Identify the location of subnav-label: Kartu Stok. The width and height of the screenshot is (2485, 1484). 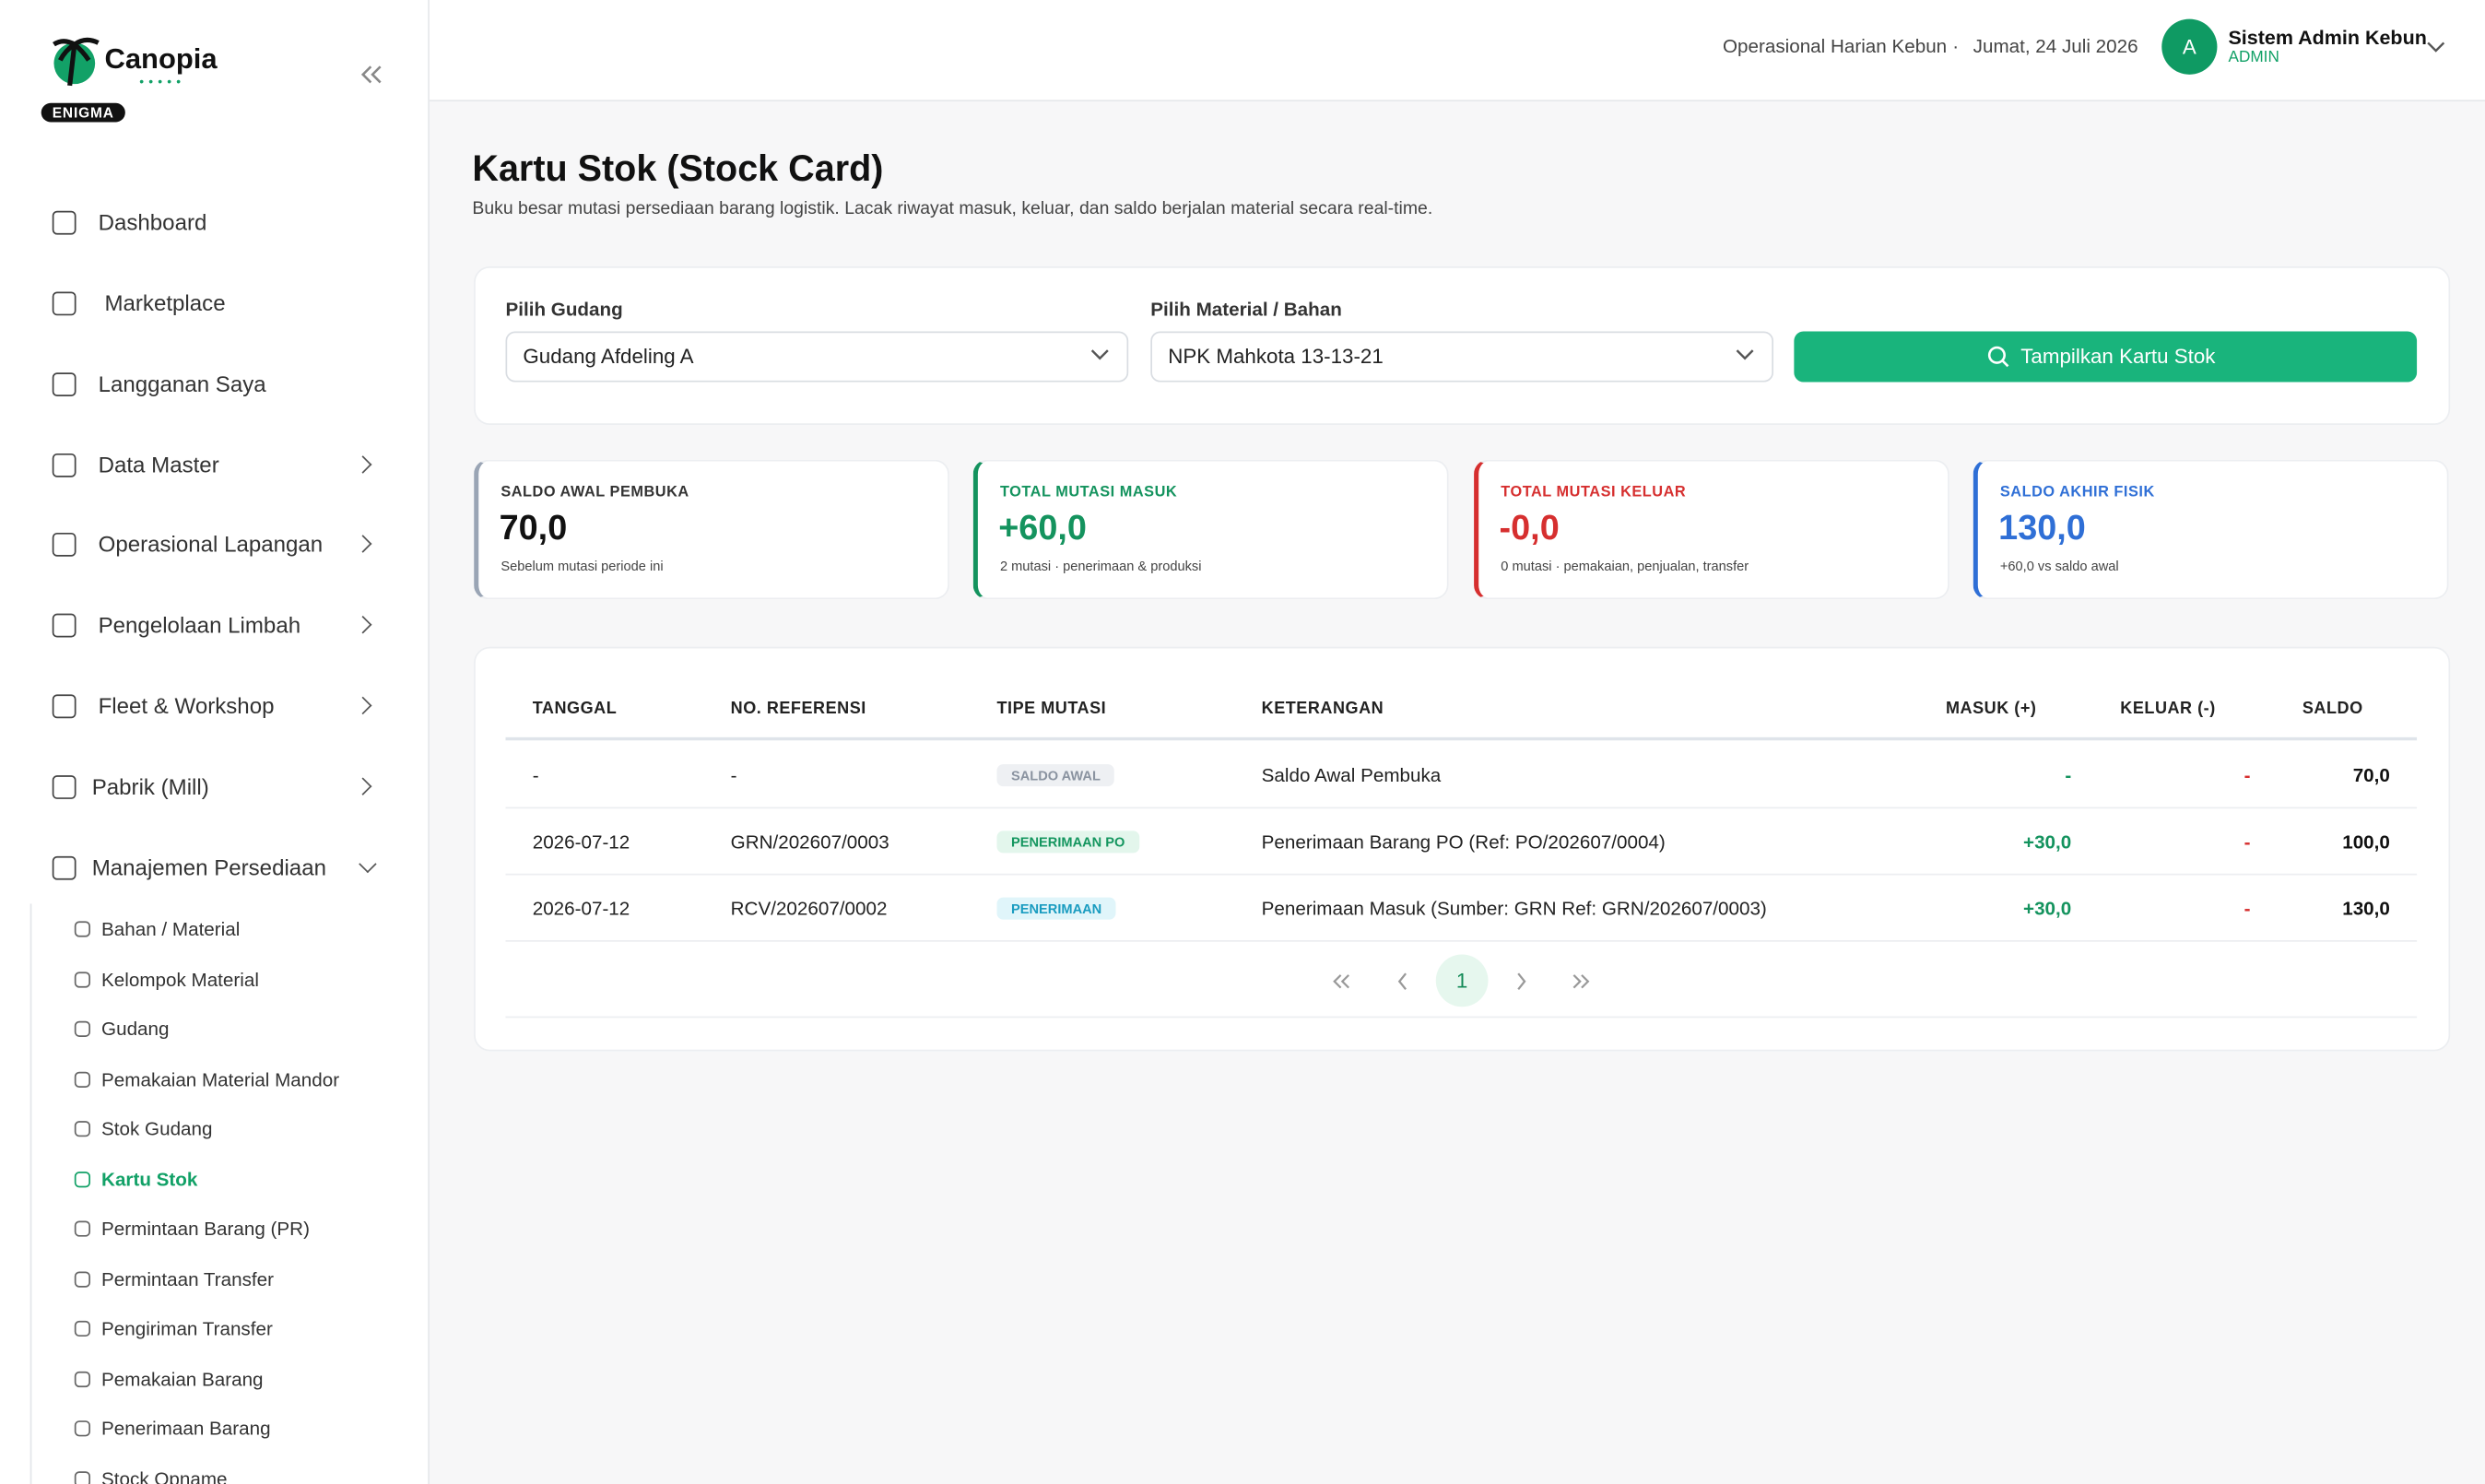
(150, 1179).